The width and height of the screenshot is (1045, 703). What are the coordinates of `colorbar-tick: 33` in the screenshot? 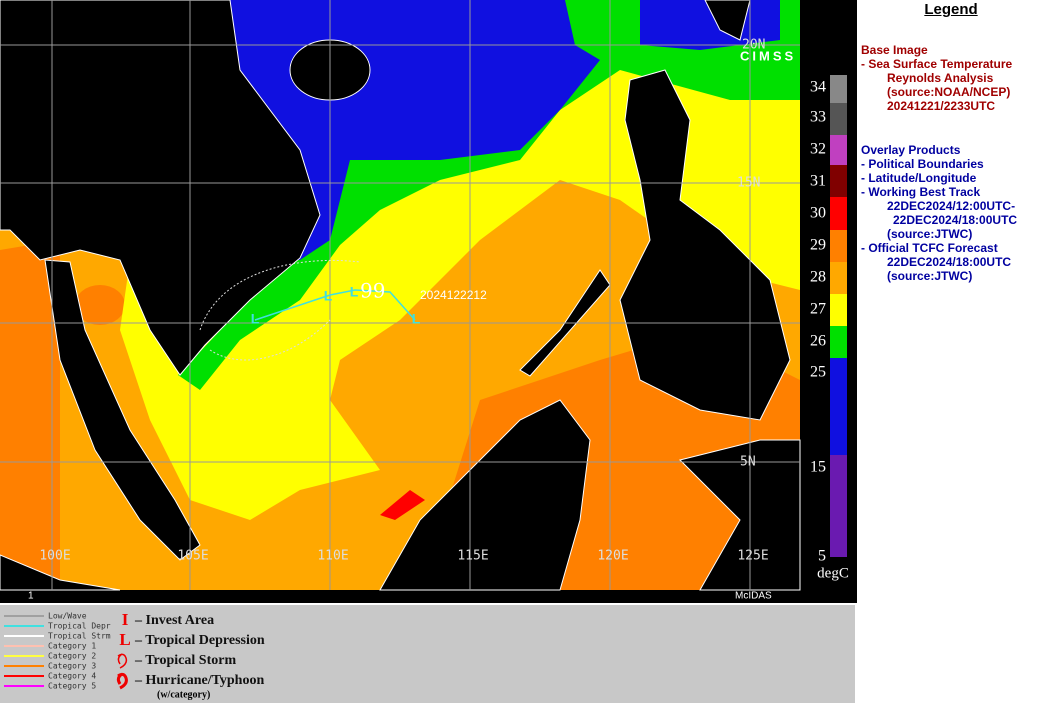 It's located at (818, 117).